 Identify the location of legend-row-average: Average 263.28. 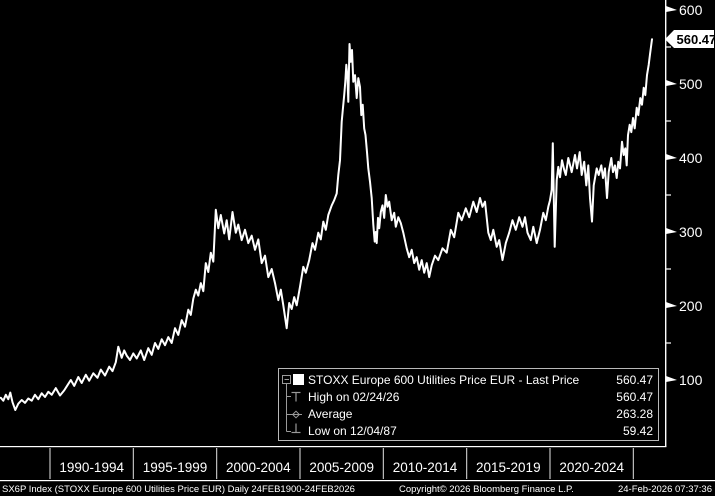
(468, 413).